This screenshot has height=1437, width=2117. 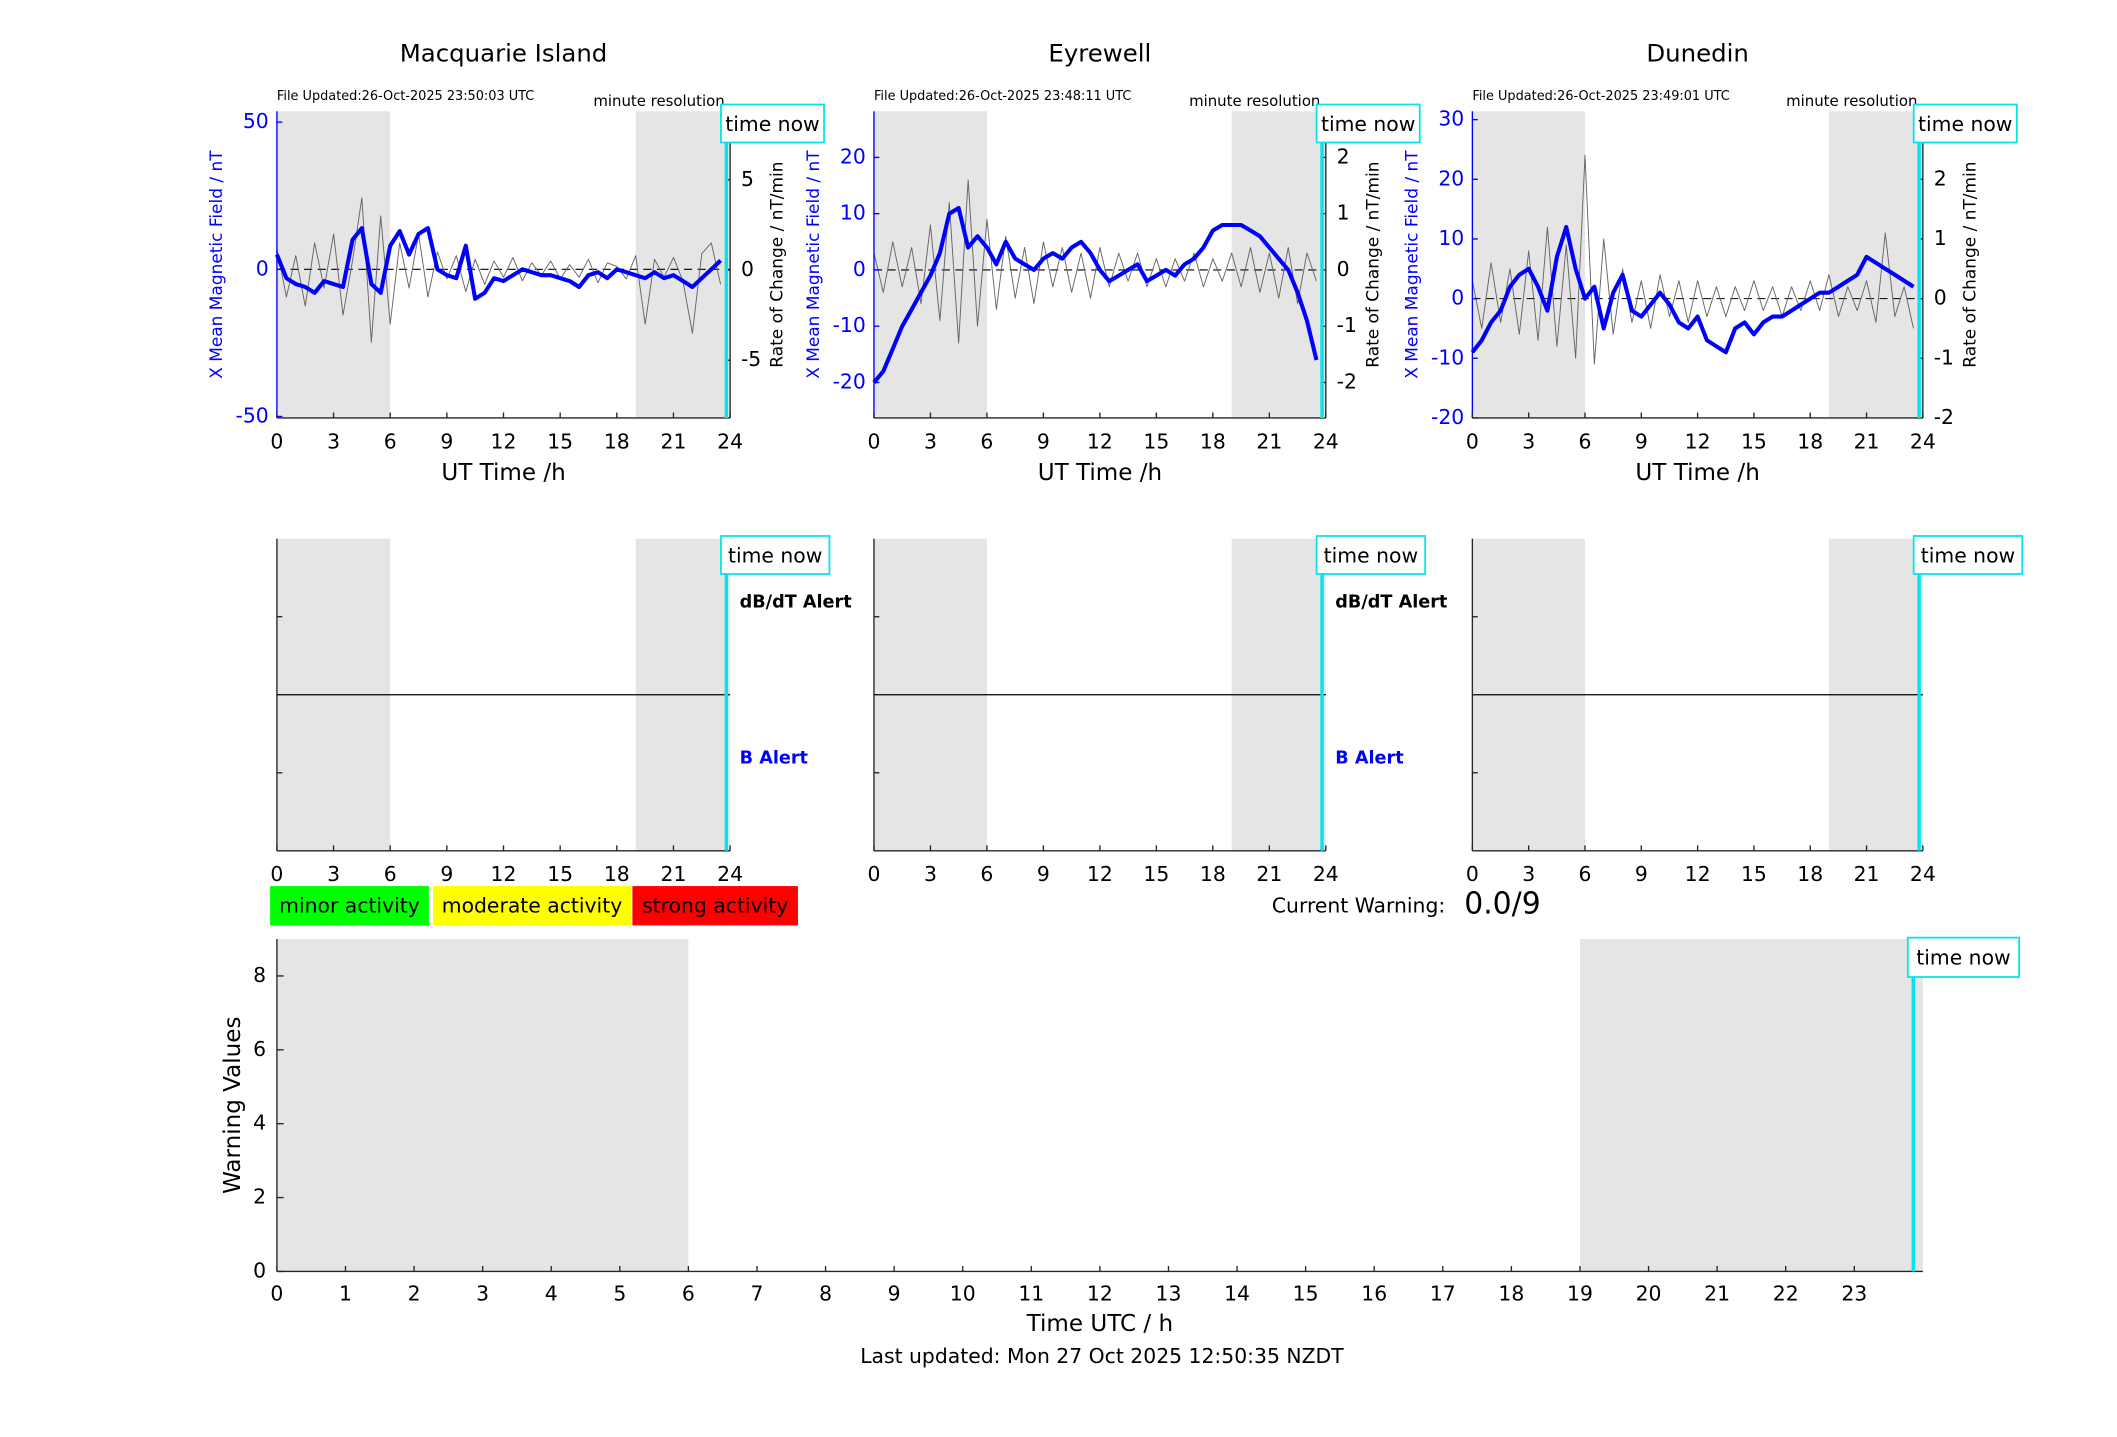 I want to click on x-tick-label: 12, so click(x=504, y=874).